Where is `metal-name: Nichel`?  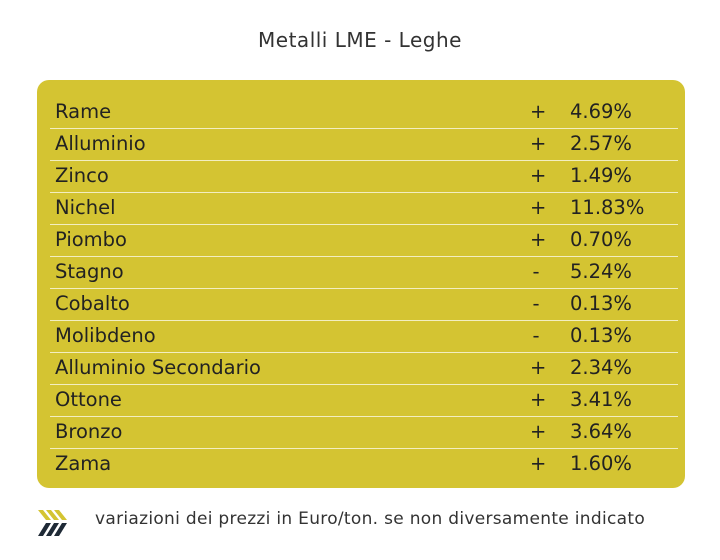
metal-name: Nichel is located at coordinates (85, 207).